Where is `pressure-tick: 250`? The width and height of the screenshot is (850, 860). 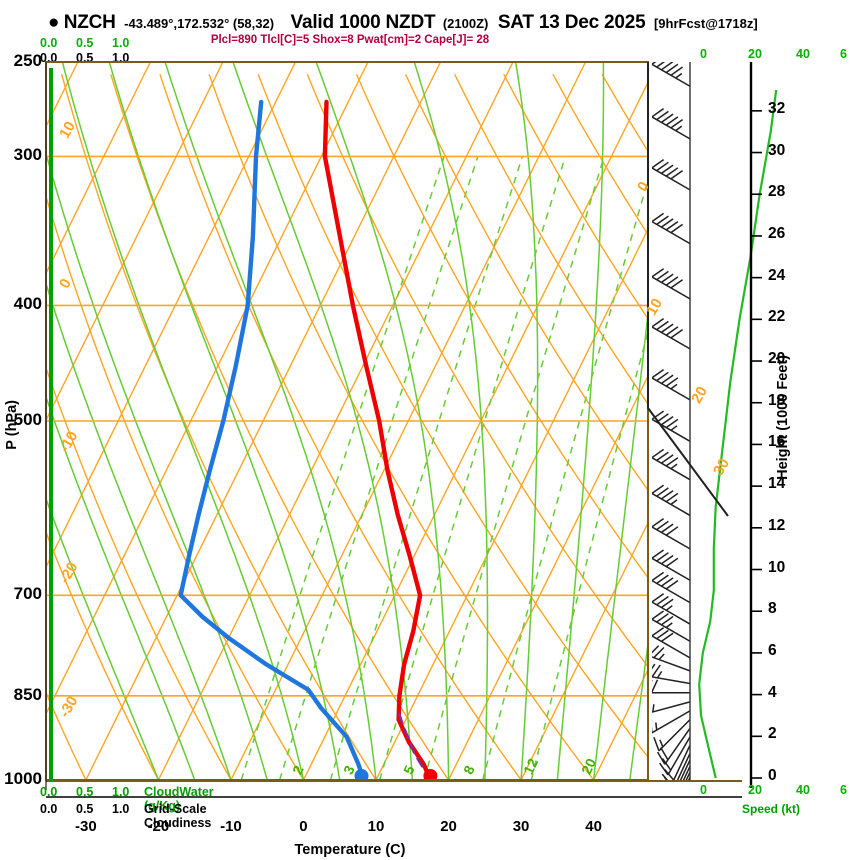 pressure-tick: 250 is located at coordinates (27, 60).